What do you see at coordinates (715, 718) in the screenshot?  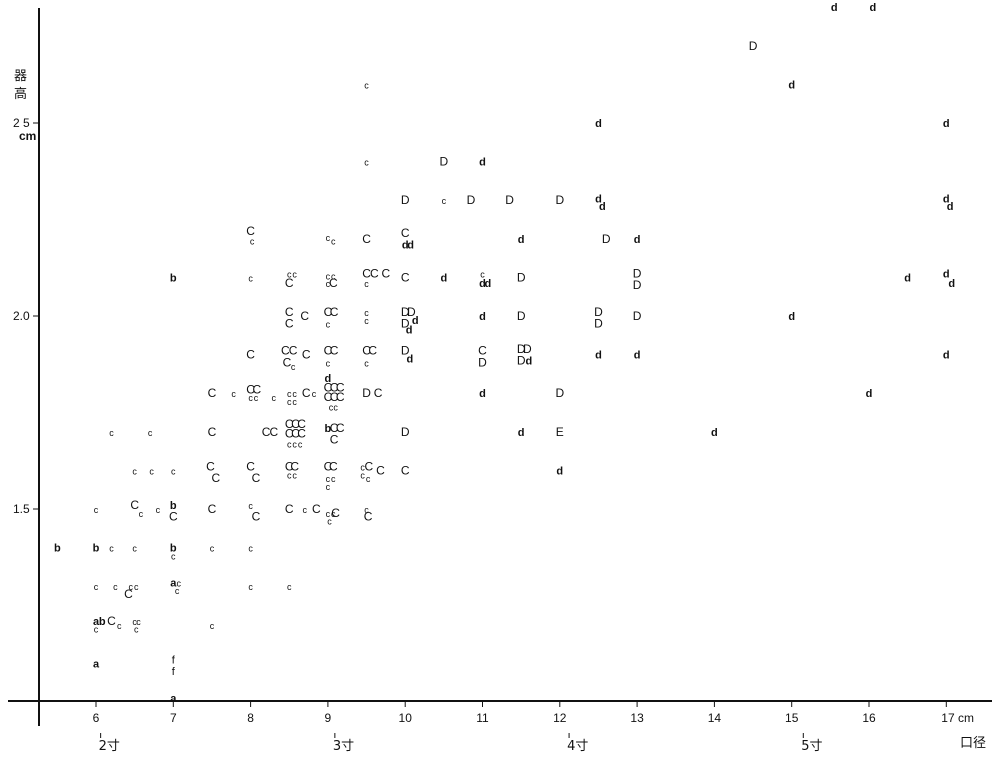 I see `x-tick-label: 14` at bounding box center [715, 718].